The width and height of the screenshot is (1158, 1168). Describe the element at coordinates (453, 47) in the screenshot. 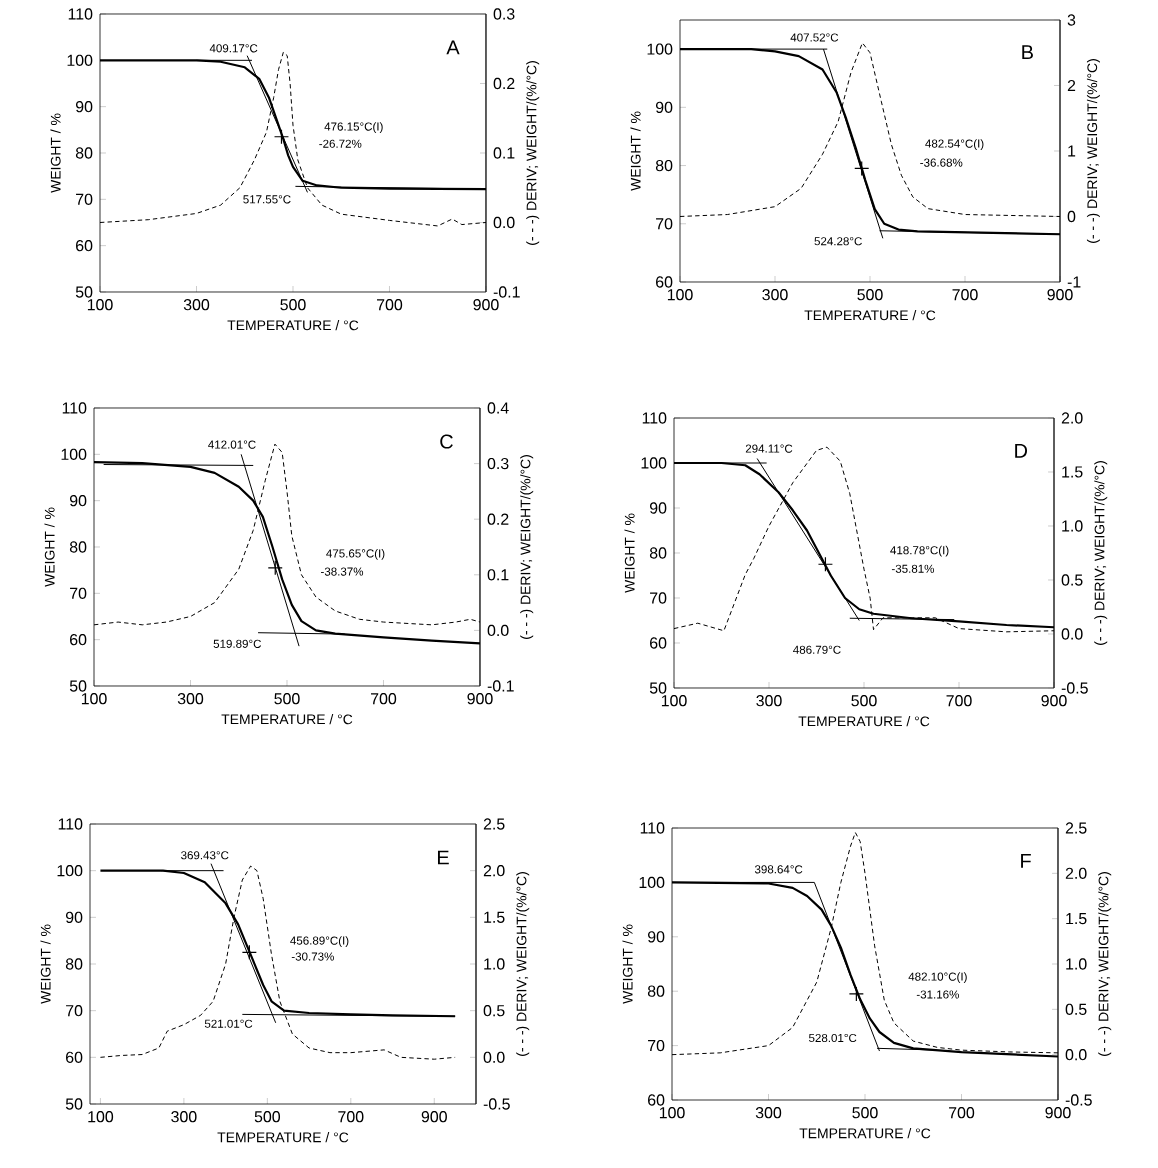

I see `annotation: A` at that location.